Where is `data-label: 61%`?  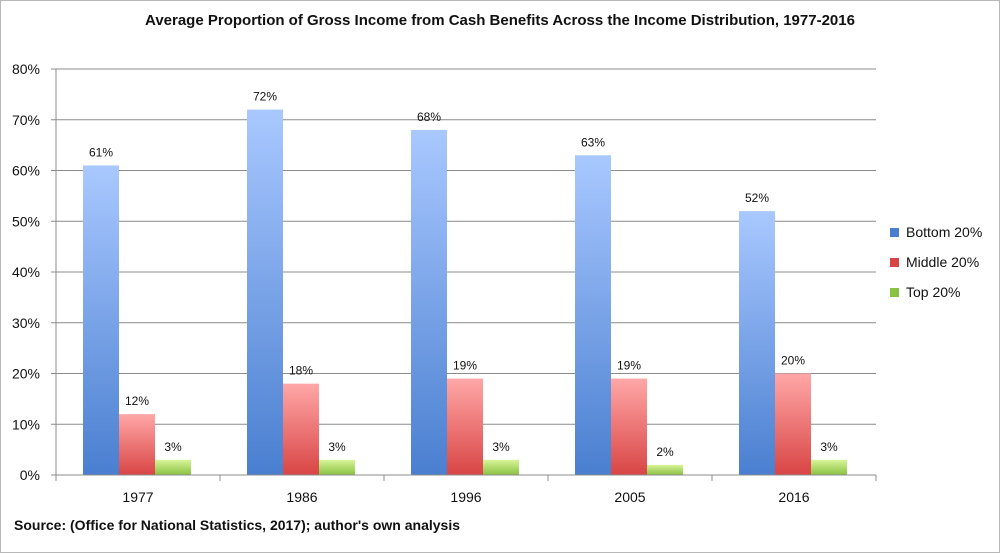 data-label: 61% is located at coordinates (101, 152).